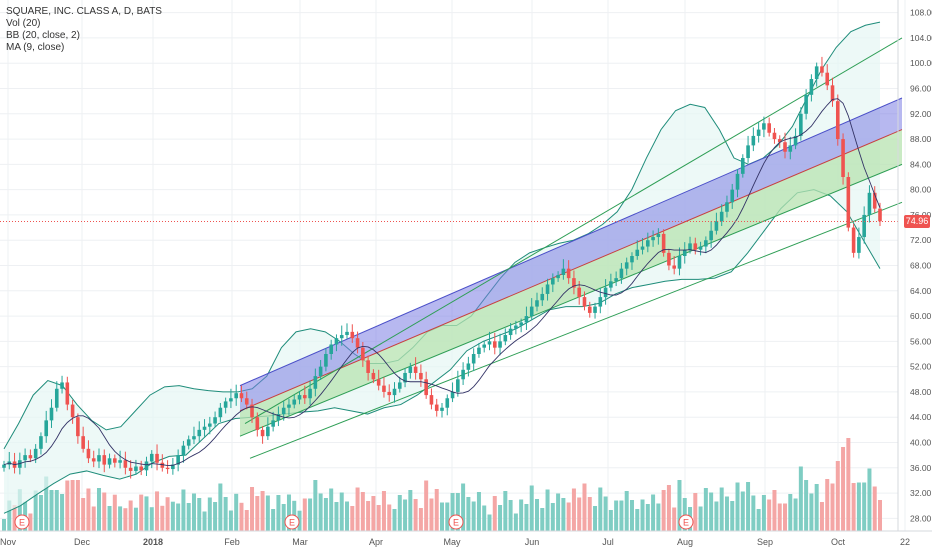  What do you see at coordinates (921, 518) in the screenshot?
I see `price-tick-label: 28.00` at bounding box center [921, 518].